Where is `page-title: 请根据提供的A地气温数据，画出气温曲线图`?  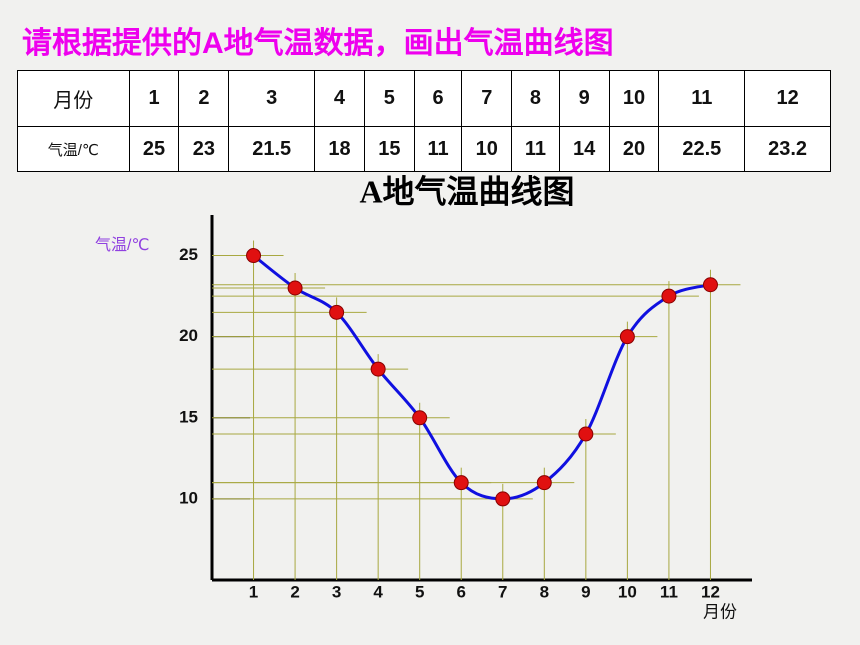
page-title: 请根据提供的A地气温数据，画出气温曲线图 is located at coordinates (318, 43).